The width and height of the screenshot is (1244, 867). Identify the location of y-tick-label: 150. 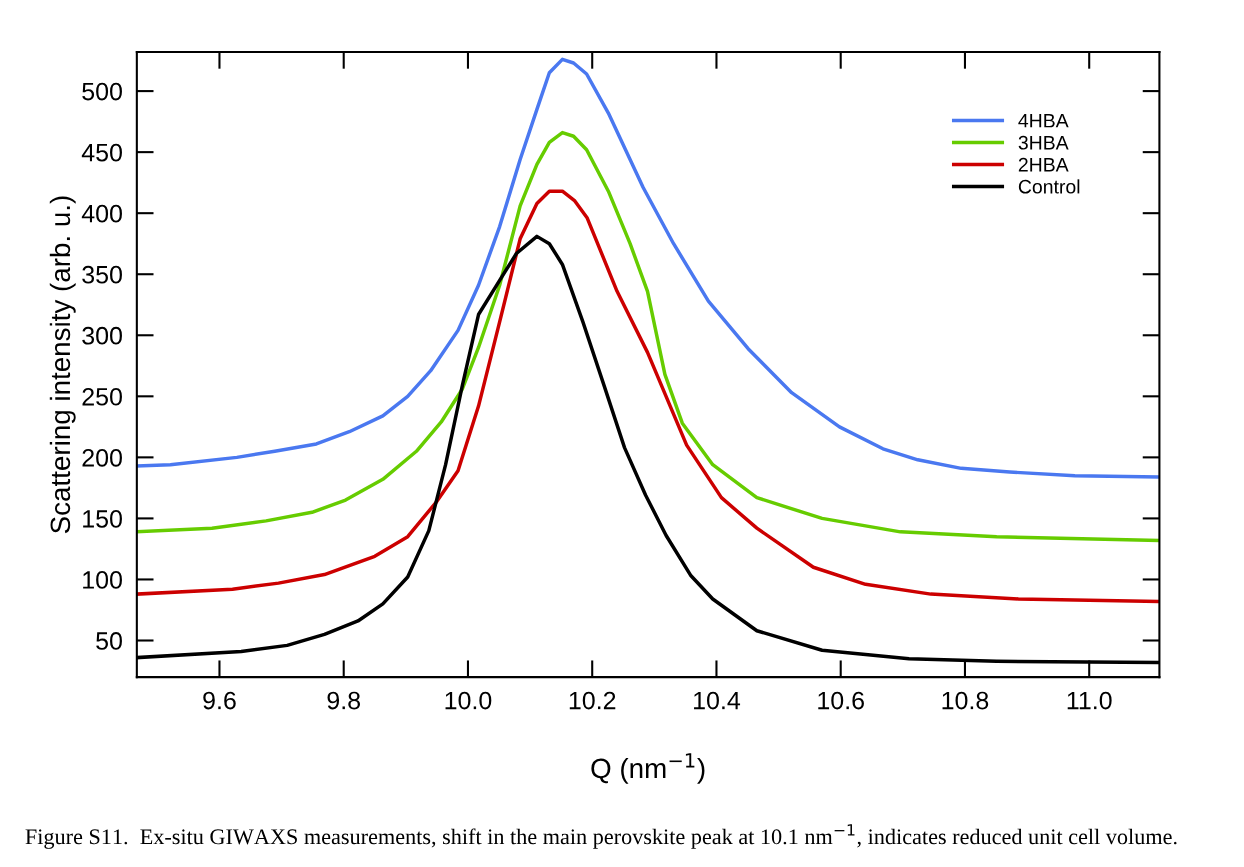
(102, 519).